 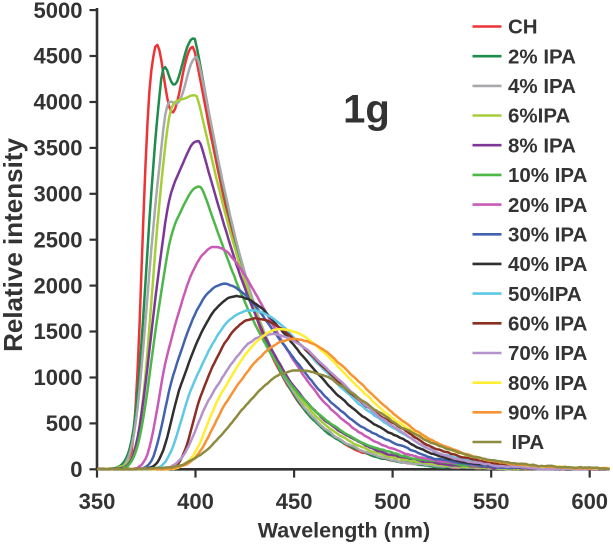 I want to click on svg-text: 2% IPA, so click(x=542, y=56).